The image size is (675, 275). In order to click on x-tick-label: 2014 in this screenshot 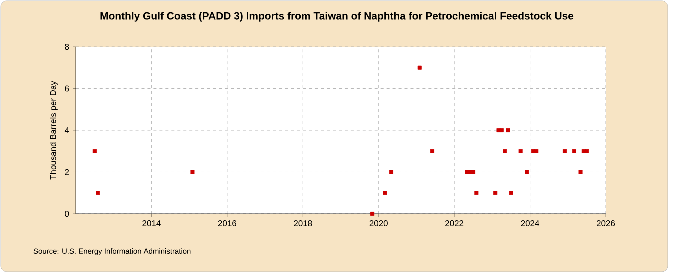, I will do `click(151, 223)`.